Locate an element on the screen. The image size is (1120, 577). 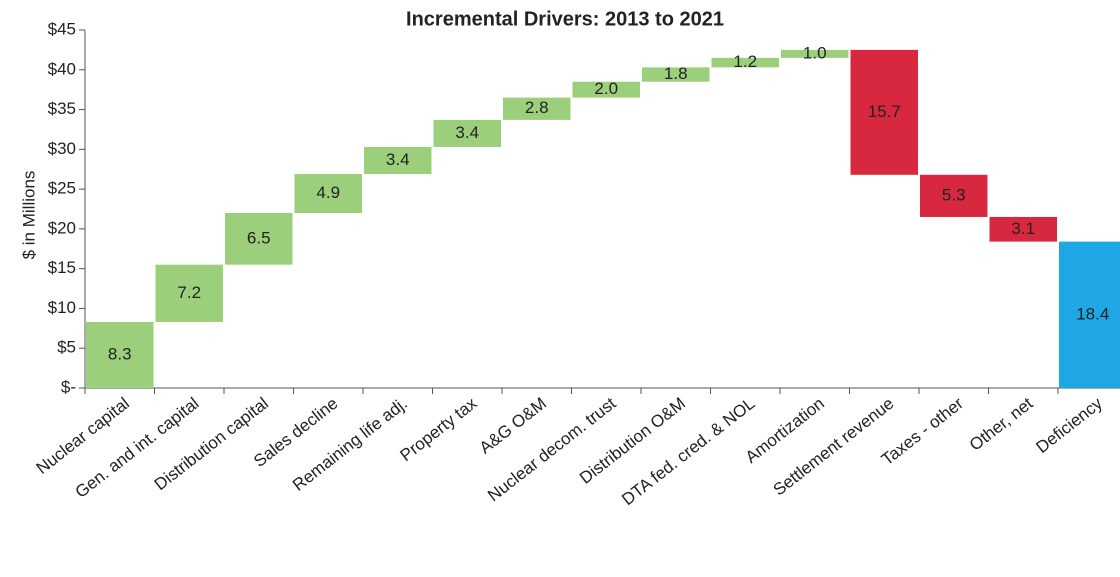
value-label: 8.3 is located at coordinates (120, 353).